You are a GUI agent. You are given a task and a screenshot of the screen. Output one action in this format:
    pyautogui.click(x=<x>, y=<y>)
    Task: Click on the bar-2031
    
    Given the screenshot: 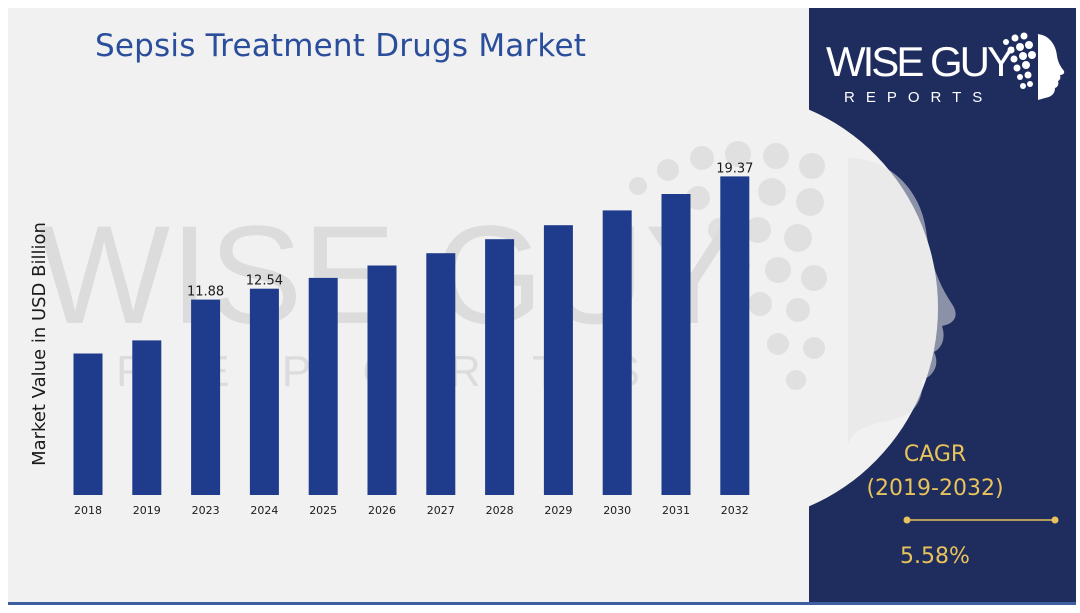 What is the action you would take?
    pyautogui.click(x=676, y=344)
    